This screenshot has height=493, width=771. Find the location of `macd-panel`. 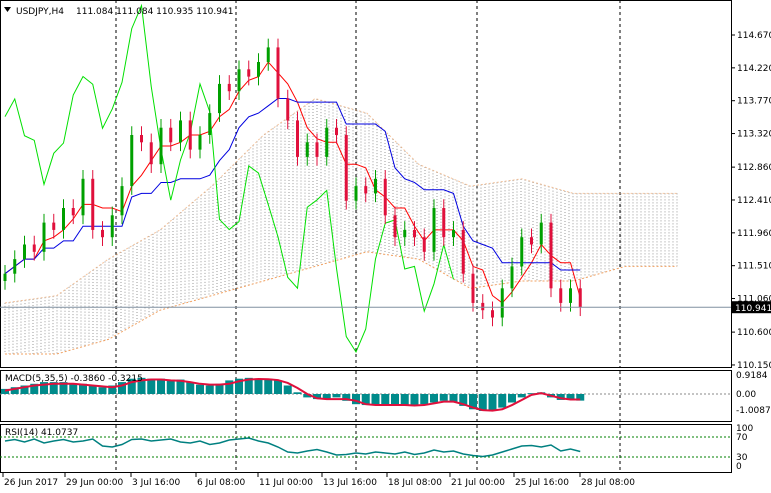

macd-panel is located at coordinates (365, 394).